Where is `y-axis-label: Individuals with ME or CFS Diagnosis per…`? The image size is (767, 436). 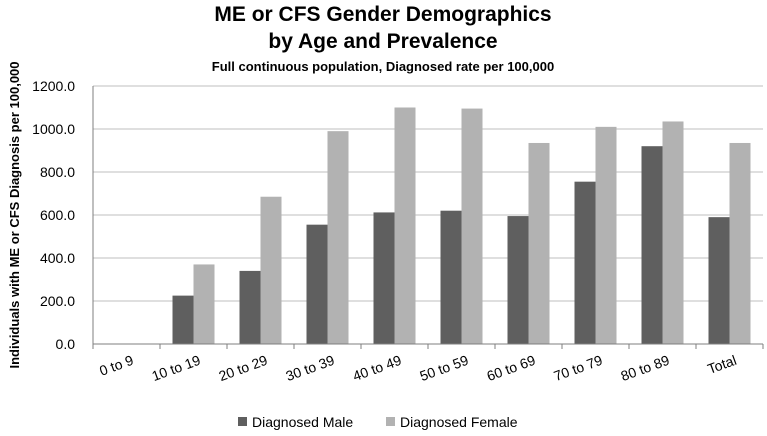 y-axis-label: Individuals with ME or CFS Diagnosis per… is located at coordinates (14, 214).